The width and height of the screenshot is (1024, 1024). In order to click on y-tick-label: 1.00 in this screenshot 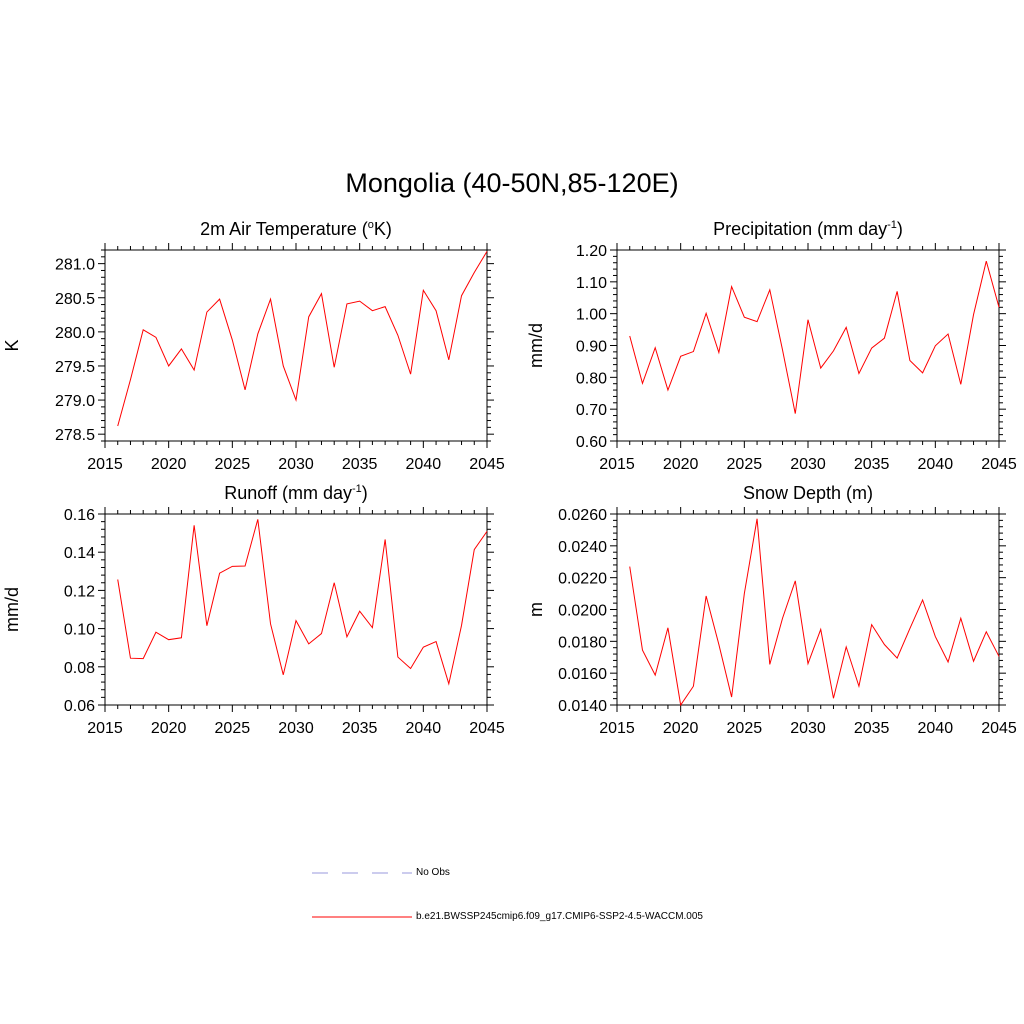, I will do `click(591, 315)`.